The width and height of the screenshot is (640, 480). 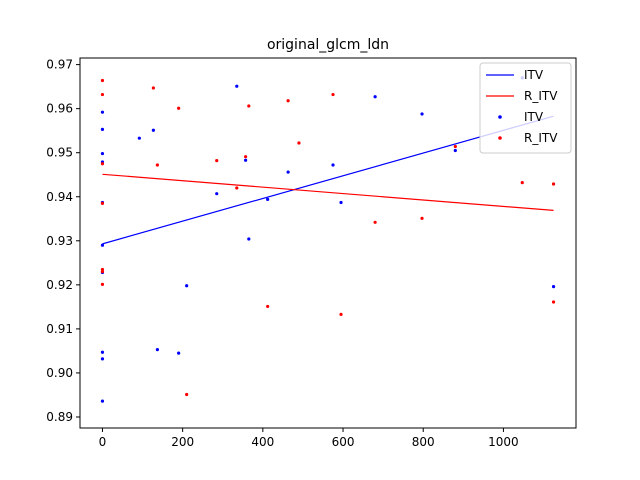 I want to click on y-tick-label: 0.90, so click(x=59, y=373).